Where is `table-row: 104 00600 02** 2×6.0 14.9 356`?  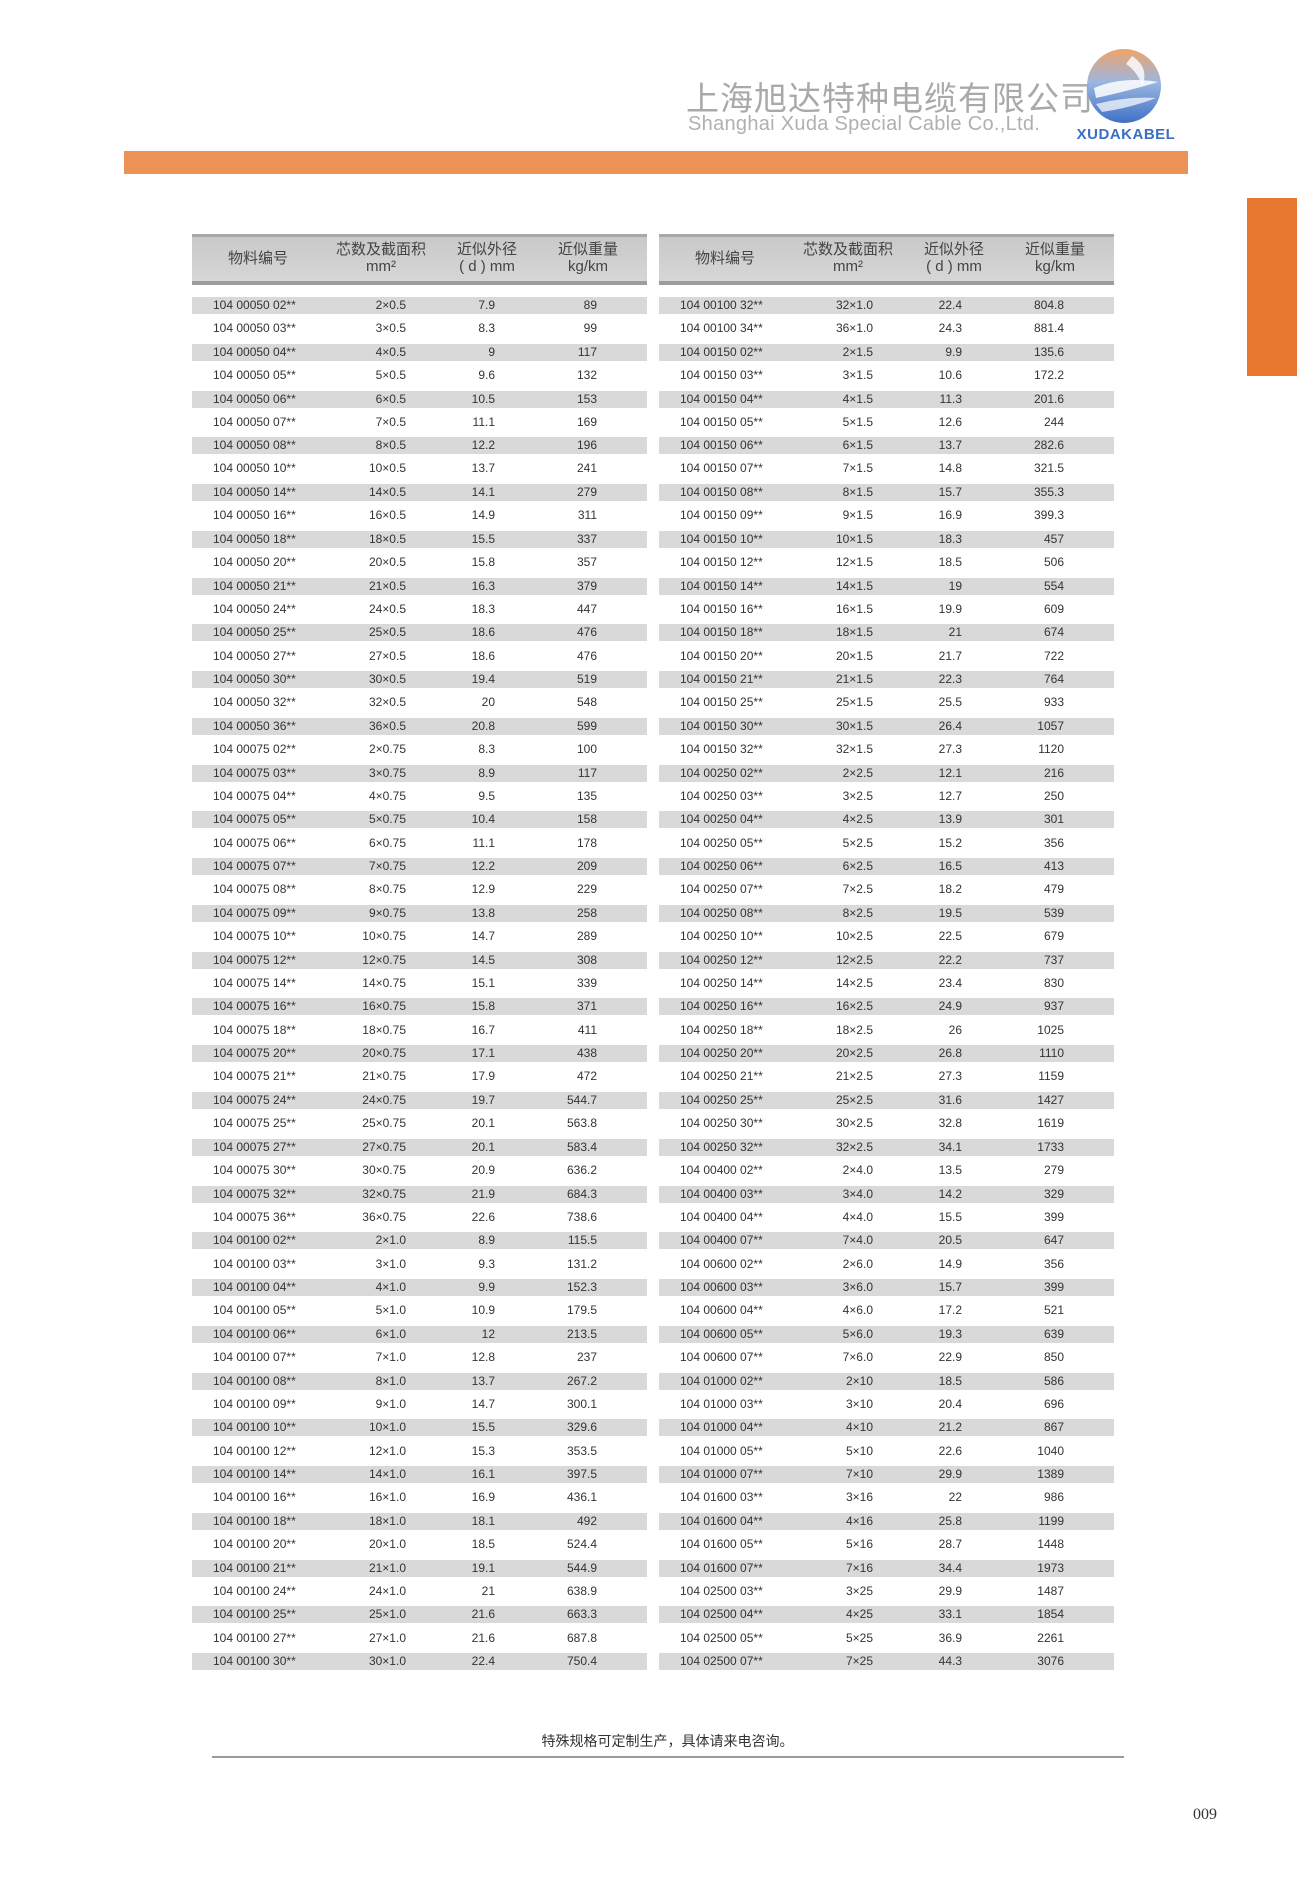
table-row: 104 00600 02** 2×6.0 14.9 356 is located at coordinates (886, 1264).